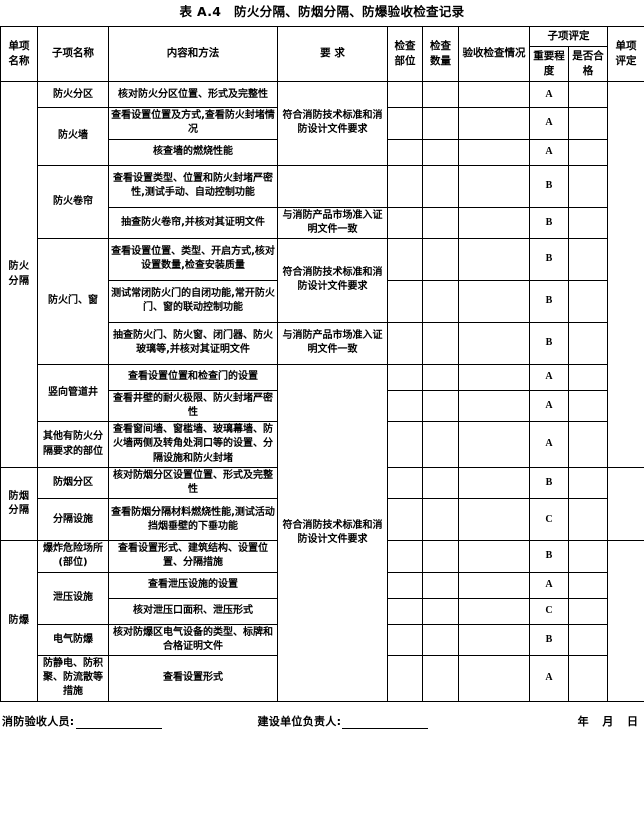 The image size is (644, 816). Describe the element at coordinates (73, 520) in the screenshot. I see `sub-item-name-cell: 分隔设施` at that location.